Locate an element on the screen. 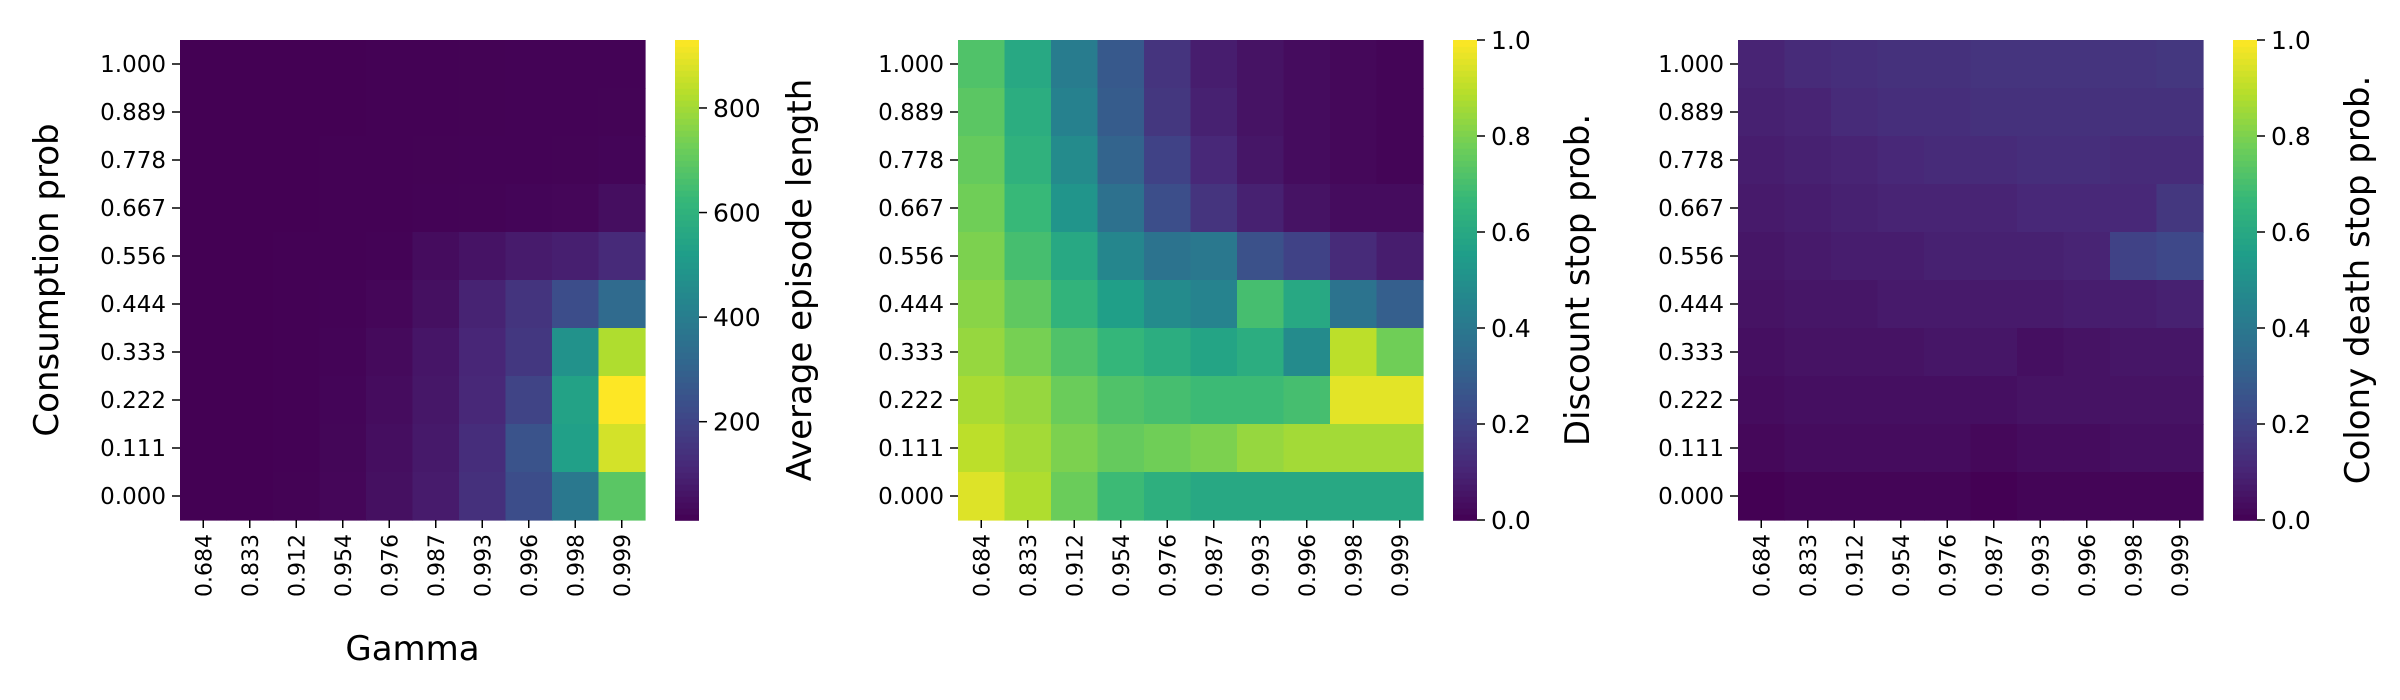 Image resolution: width=2400 pixels, height=700 pixels. y-tick-label: 0.778 is located at coordinates (1691, 161).